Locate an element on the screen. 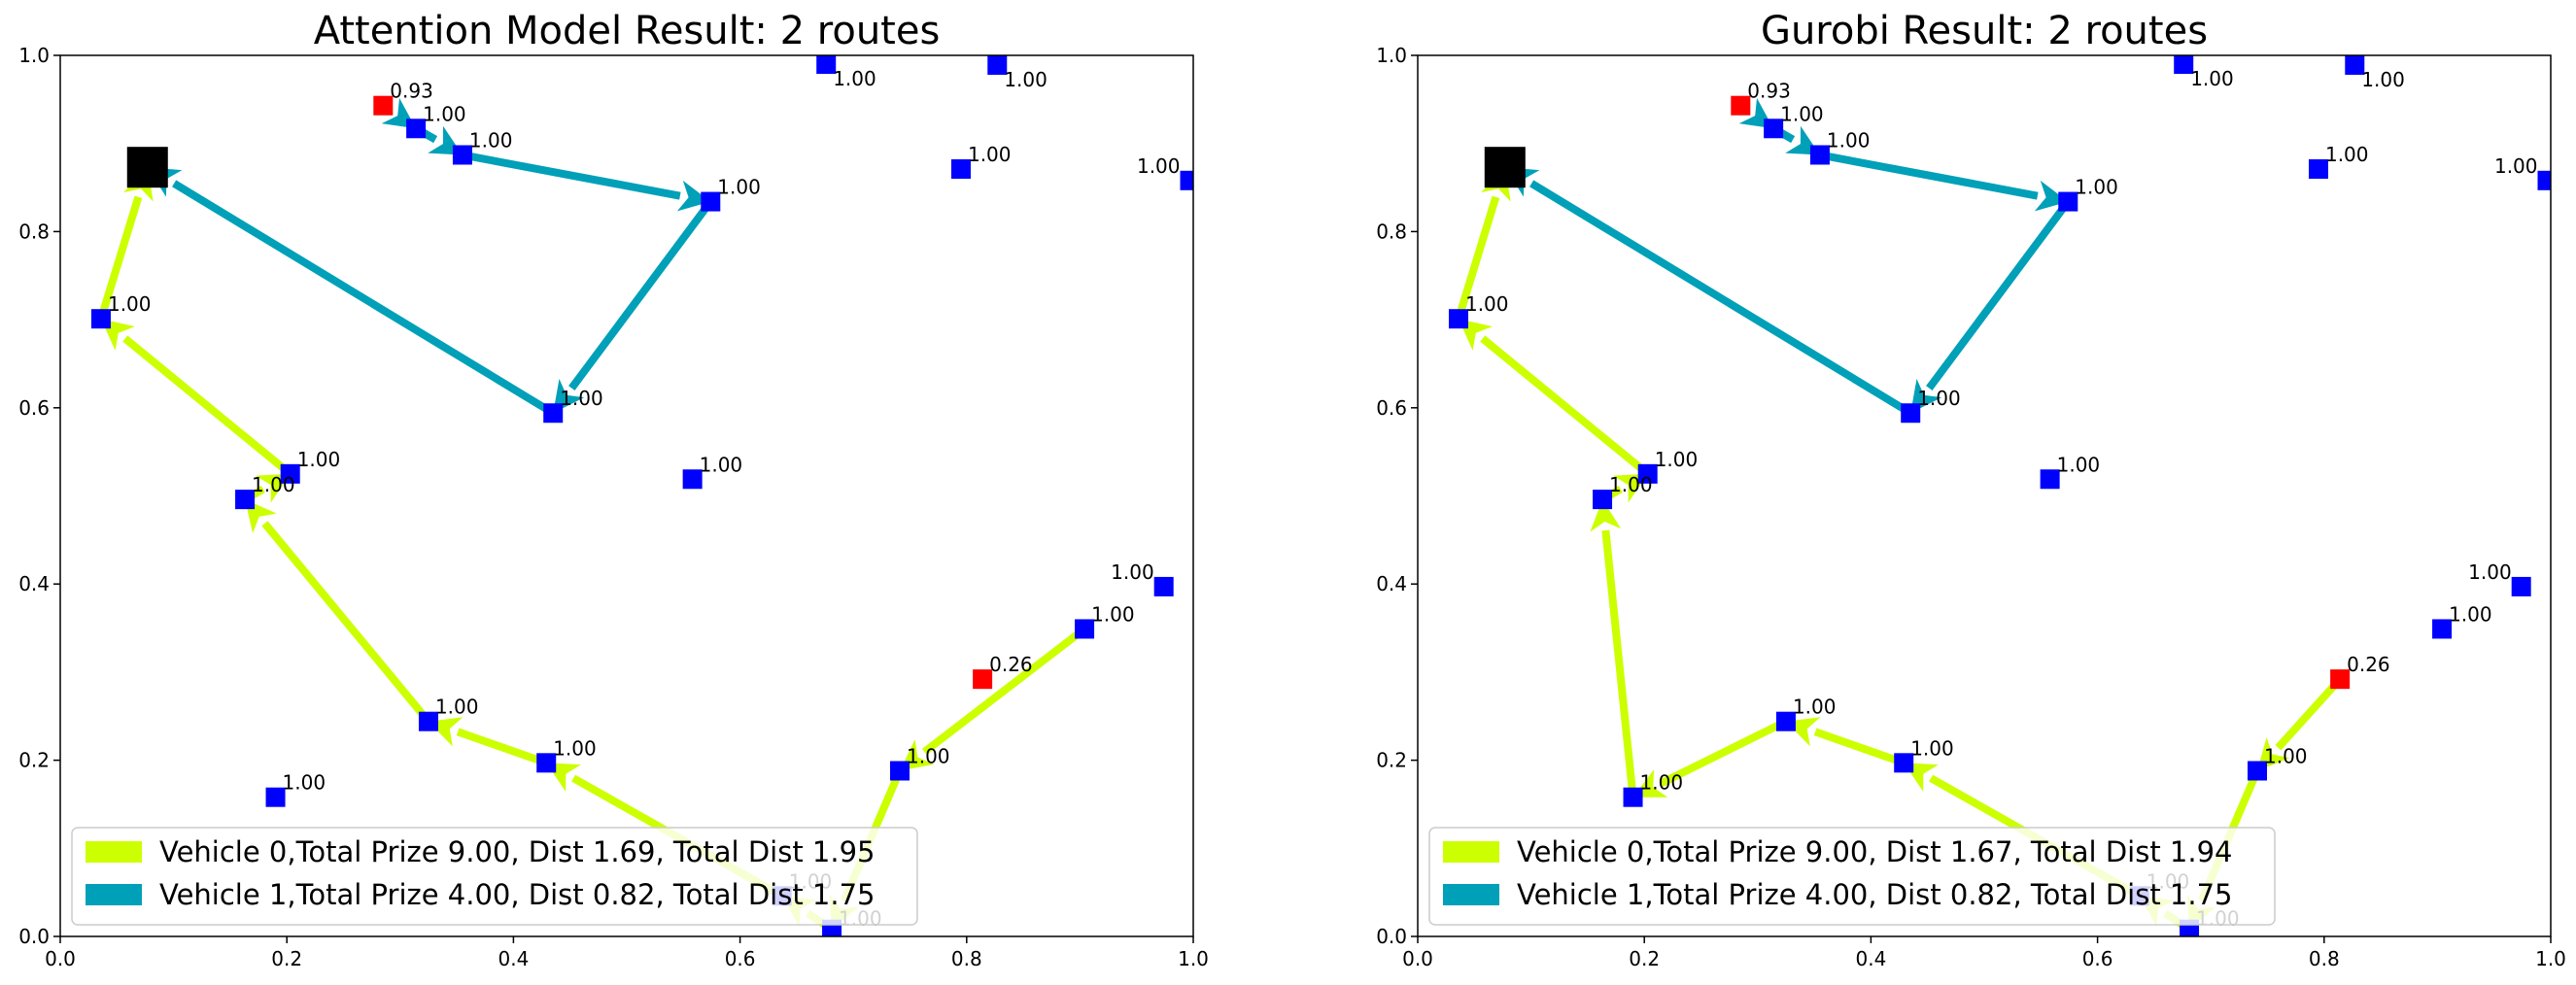 The width and height of the screenshot is (2576, 985). x-tick-label: 0.8 is located at coordinates (2324, 958).